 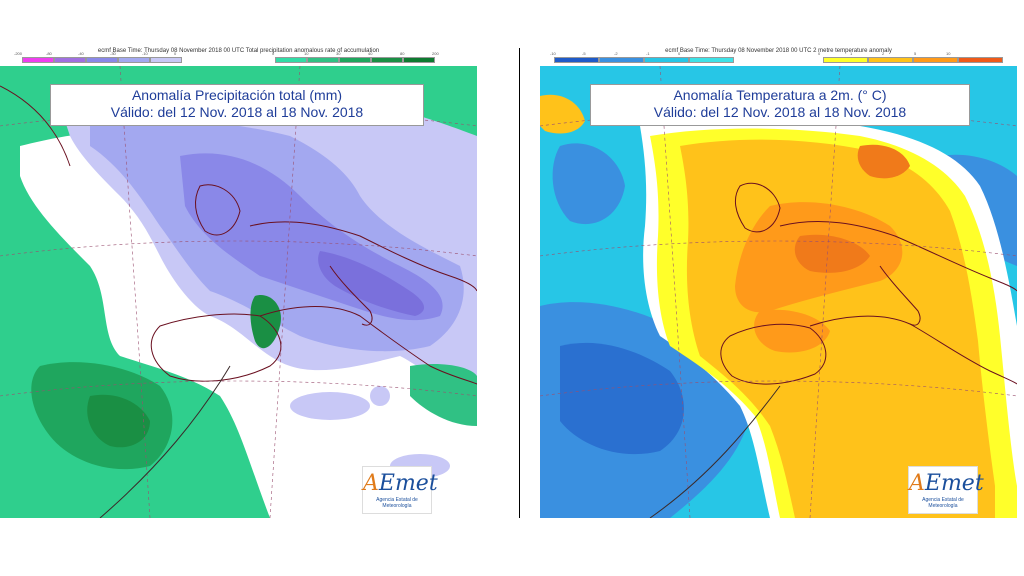 I want to click on scale-tick: 30, so click(x=338, y=53).